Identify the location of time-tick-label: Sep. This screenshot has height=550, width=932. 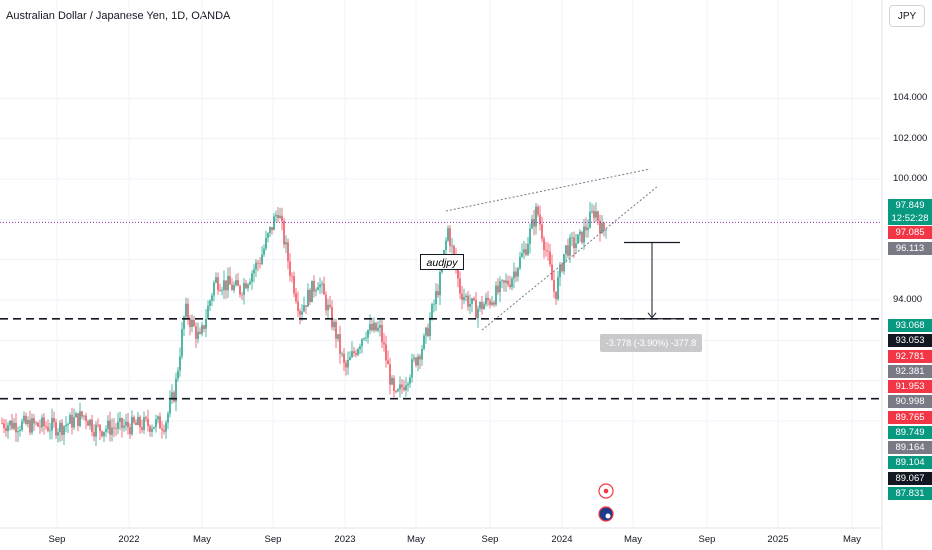
(273, 539).